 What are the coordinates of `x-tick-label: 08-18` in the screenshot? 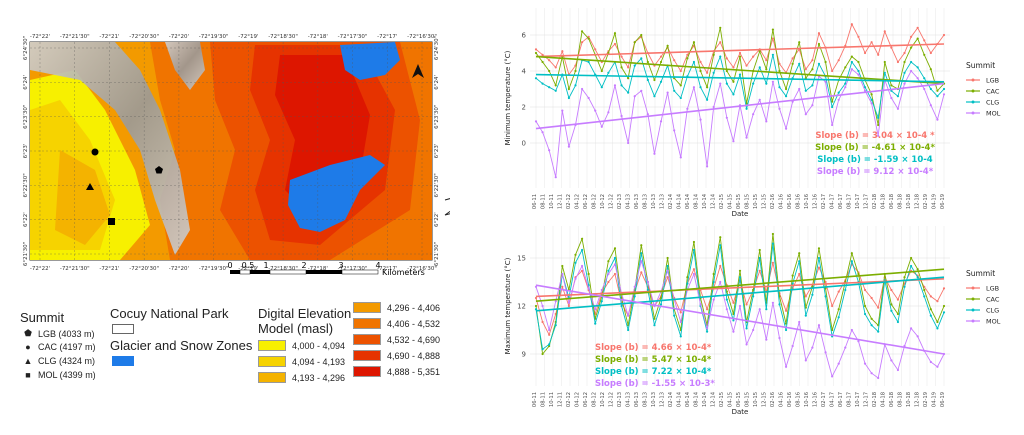 It's located at (901, 399).